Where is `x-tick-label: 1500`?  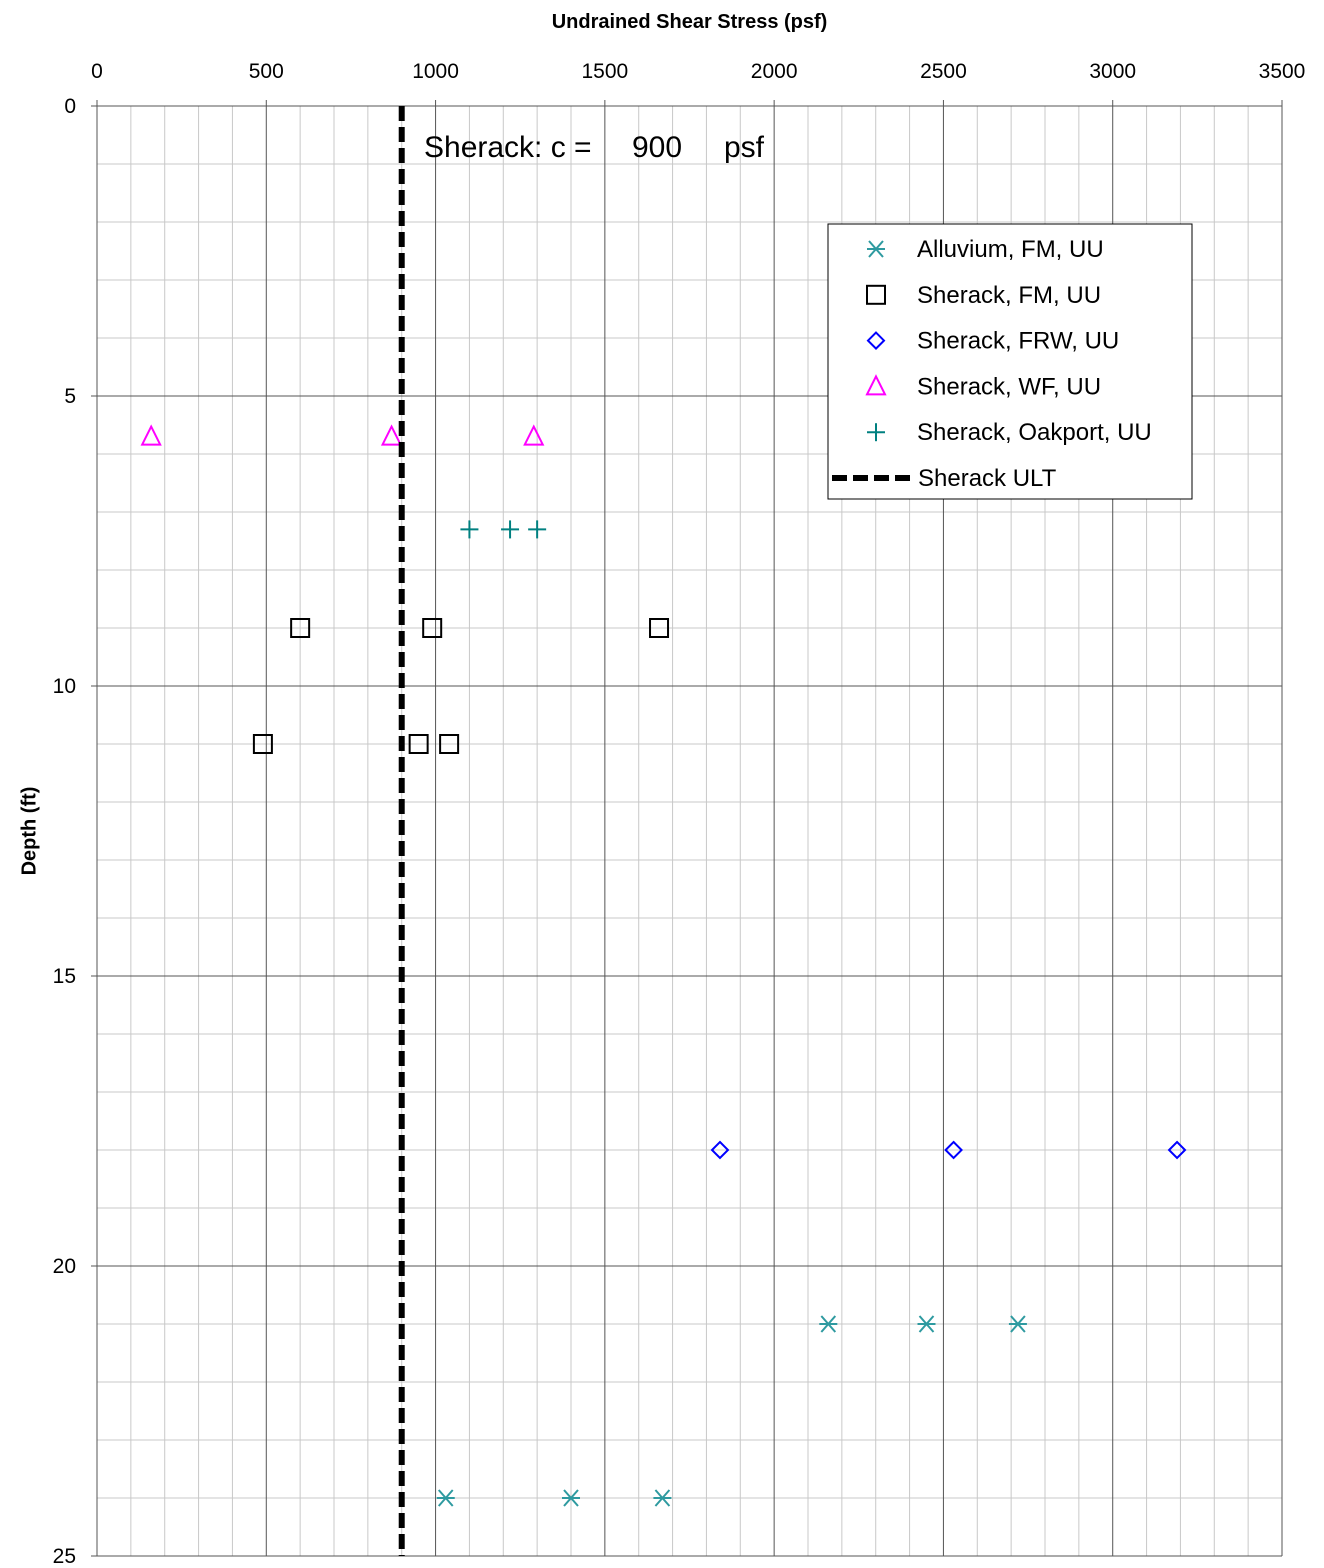 x-tick-label: 1500 is located at coordinates (604, 71).